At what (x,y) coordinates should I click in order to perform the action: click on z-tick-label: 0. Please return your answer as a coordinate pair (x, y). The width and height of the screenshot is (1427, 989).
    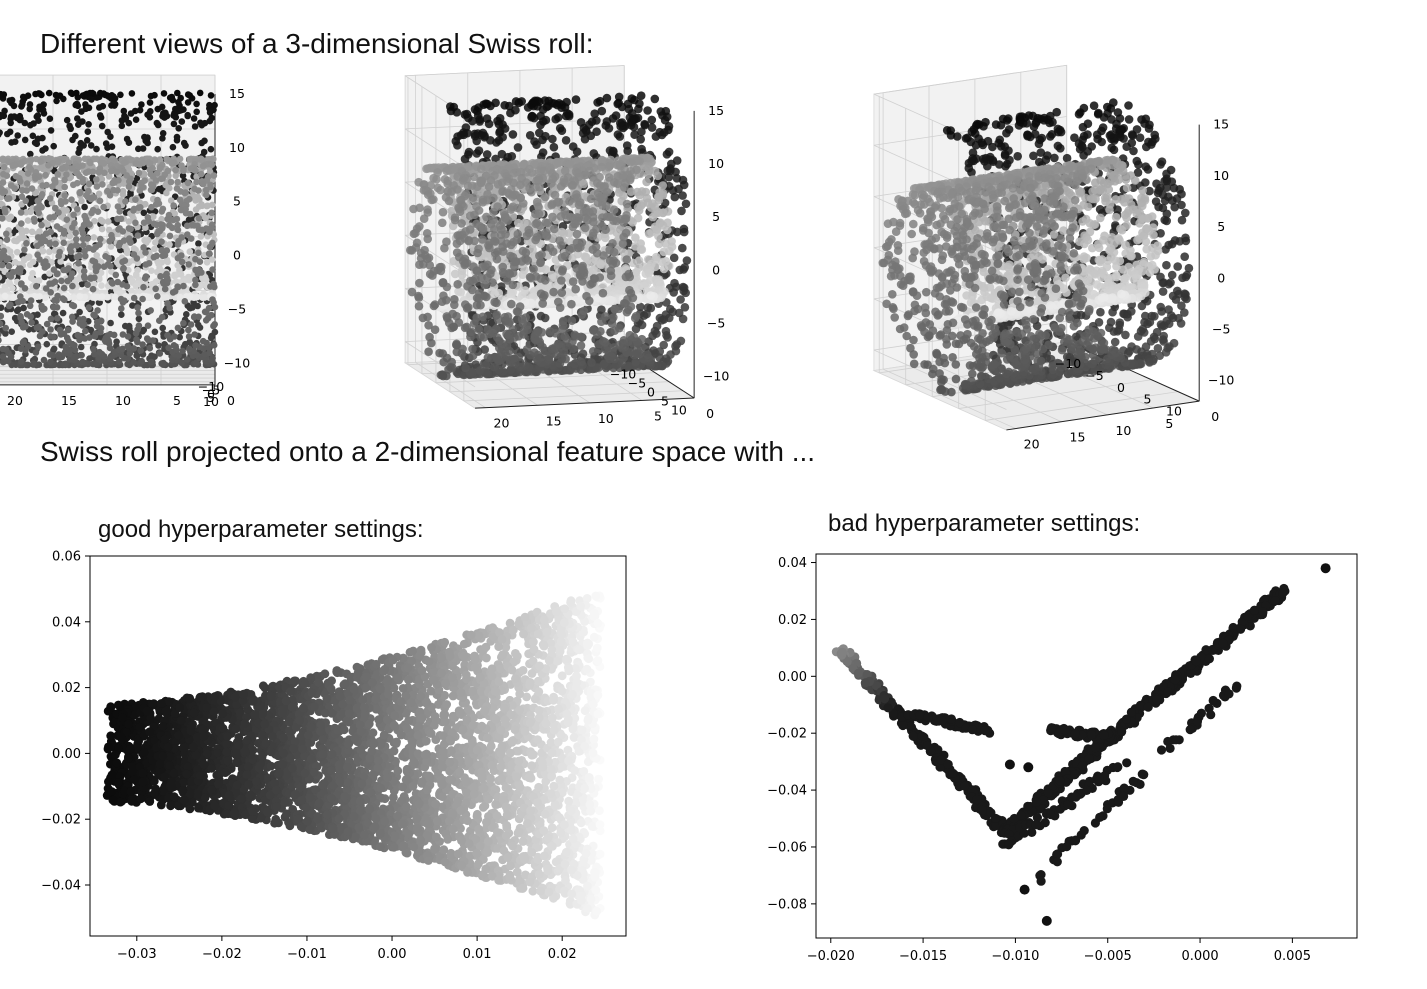
    Looking at the image, I should click on (237, 255).